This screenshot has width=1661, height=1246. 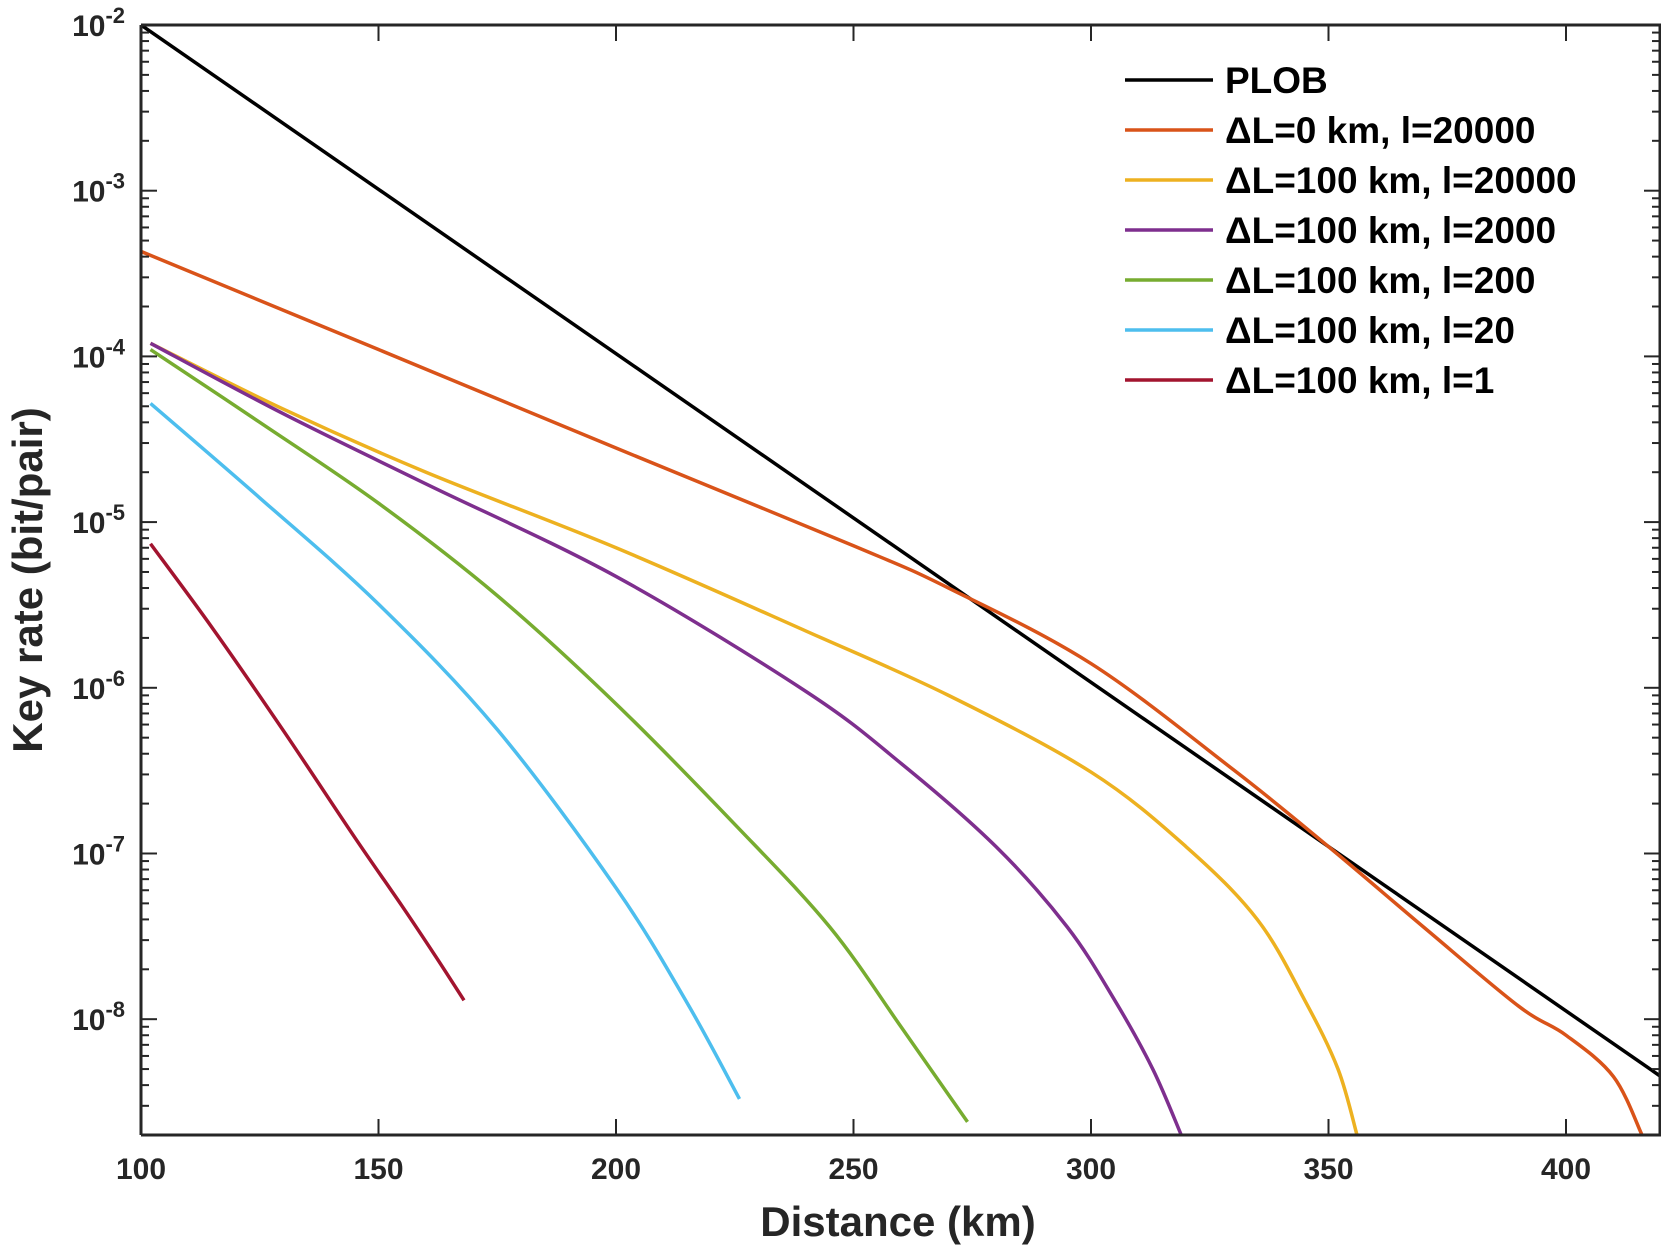 I want to click on y-tick-labels-group: 10⁻² 10⁻³ 10⁻⁴ 10⁻⁵ 10⁻⁶ 10⁻⁷ 10⁻⁸, so click(x=99, y=520).